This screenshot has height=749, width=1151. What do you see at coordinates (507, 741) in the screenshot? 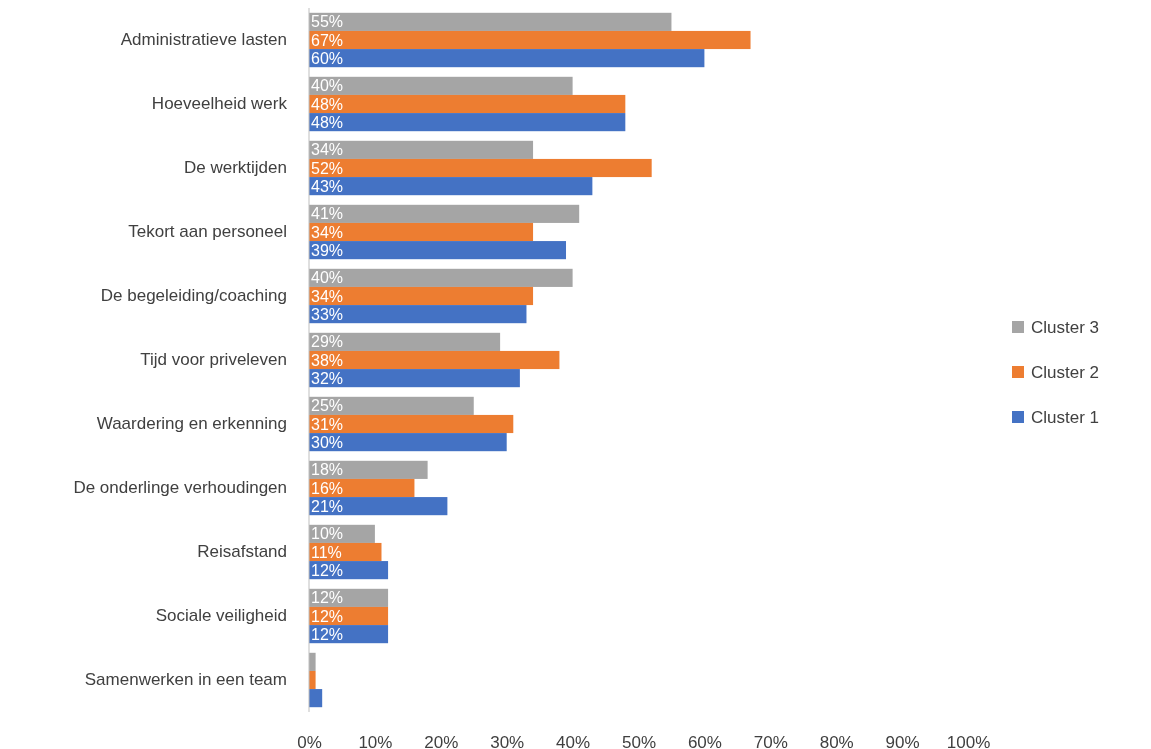
I see `x-tick-label: 30%` at bounding box center [507, 741].